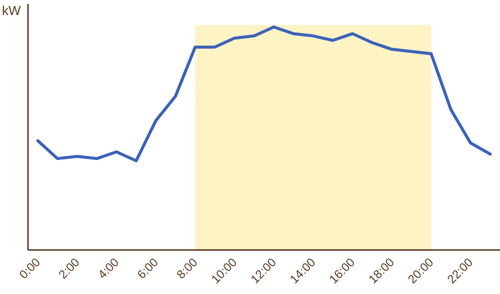 The width and height of the screenshot is (500, 294). I want to click on y-axis-title: kW, so click(12, 10).